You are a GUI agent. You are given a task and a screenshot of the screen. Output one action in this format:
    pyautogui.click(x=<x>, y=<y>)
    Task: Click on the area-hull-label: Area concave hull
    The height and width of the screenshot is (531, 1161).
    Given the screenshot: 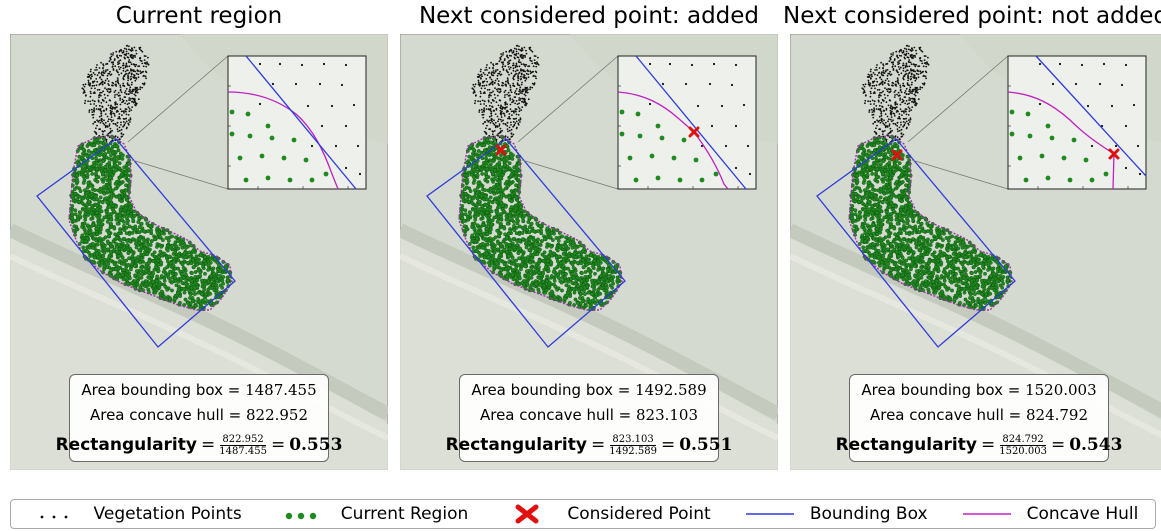 What is the action you would take?
    pyautogui.click(x=156, y=415)
    